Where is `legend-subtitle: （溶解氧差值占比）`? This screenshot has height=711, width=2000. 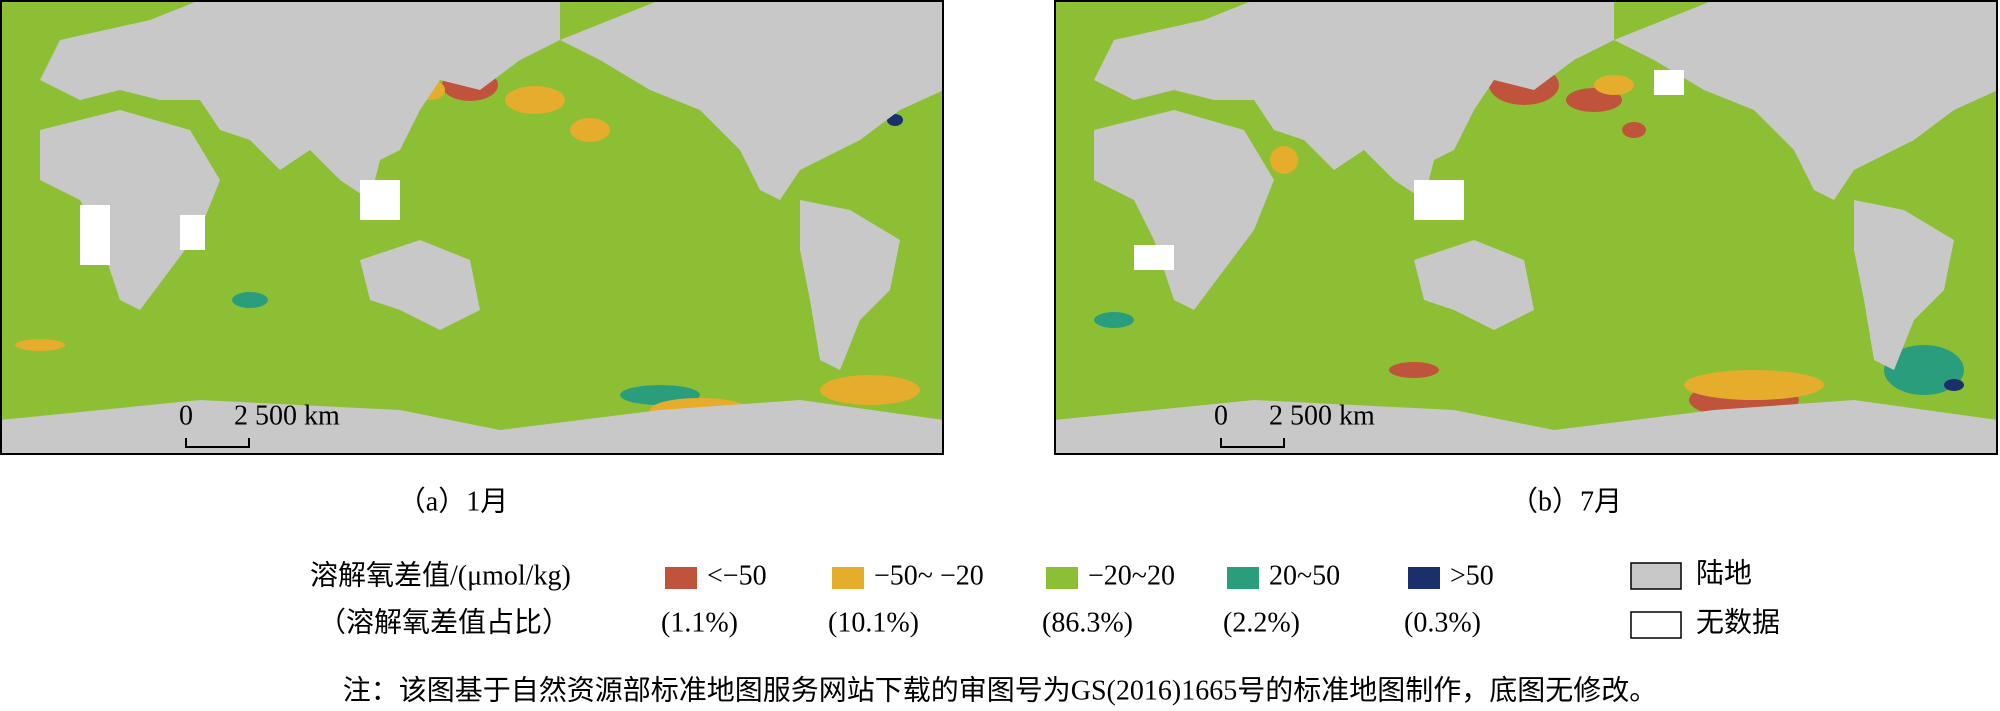 legend-subtitle: （溶解氧差值占比） is located at coordinates (444, 622).